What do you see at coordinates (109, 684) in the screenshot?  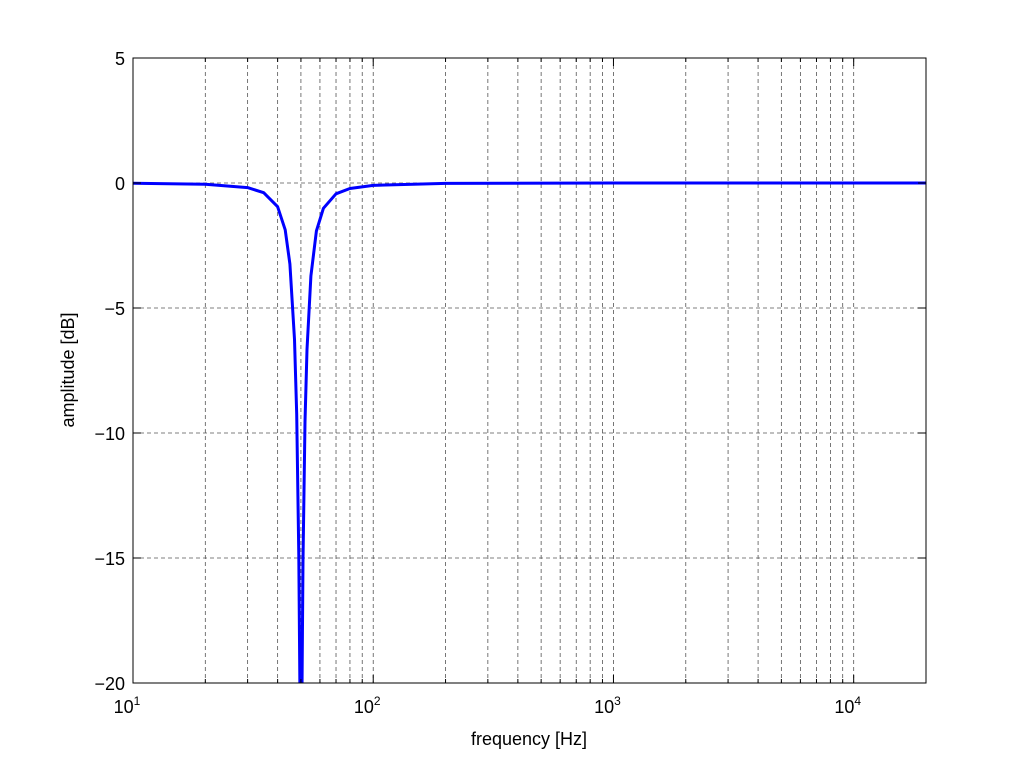 I see `y-tick-label: −20` at bounding box center [109, 684].